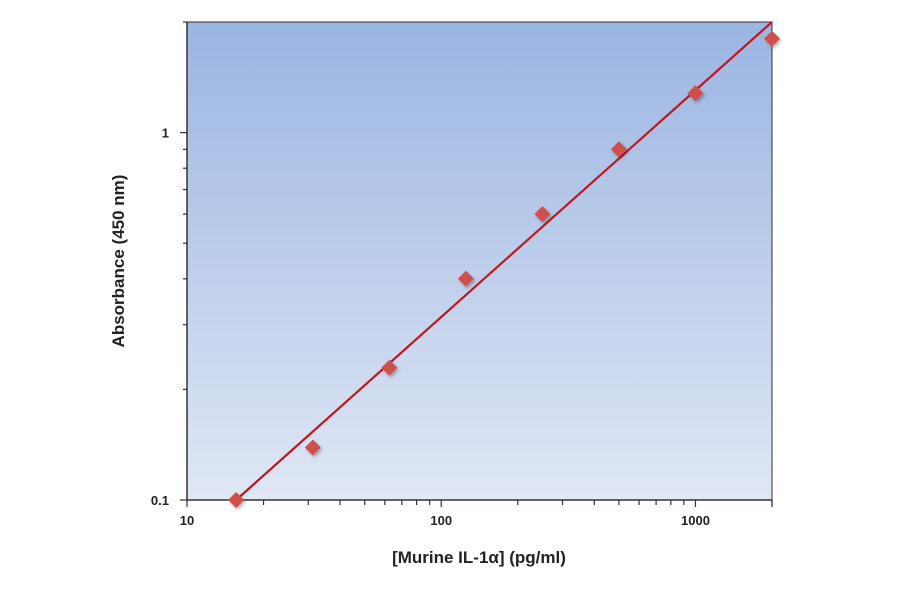 The height and width of the screenshot is (599, 900). Describe the element at coordinates (441, 520) in the screenshot. I see `x-tick-label: 100` at that location.